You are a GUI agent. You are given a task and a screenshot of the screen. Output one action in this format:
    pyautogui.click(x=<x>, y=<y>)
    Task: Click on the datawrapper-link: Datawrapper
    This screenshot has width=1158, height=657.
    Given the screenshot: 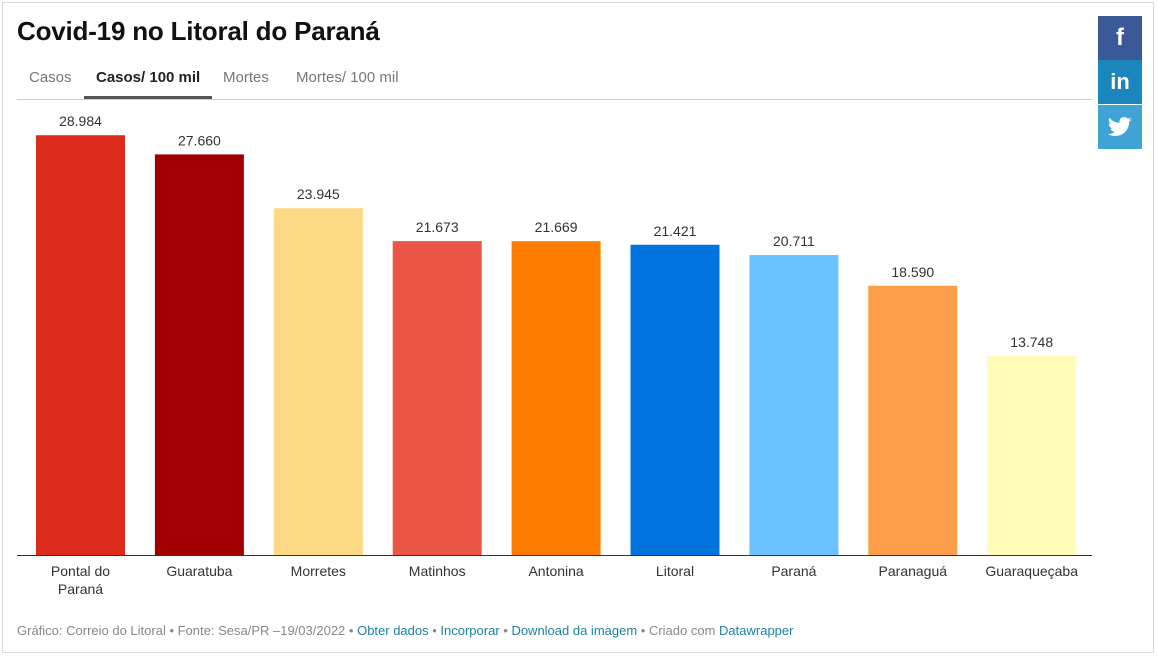 What is the action you would take?
    pyautogui.click(x=756, y=630)
    